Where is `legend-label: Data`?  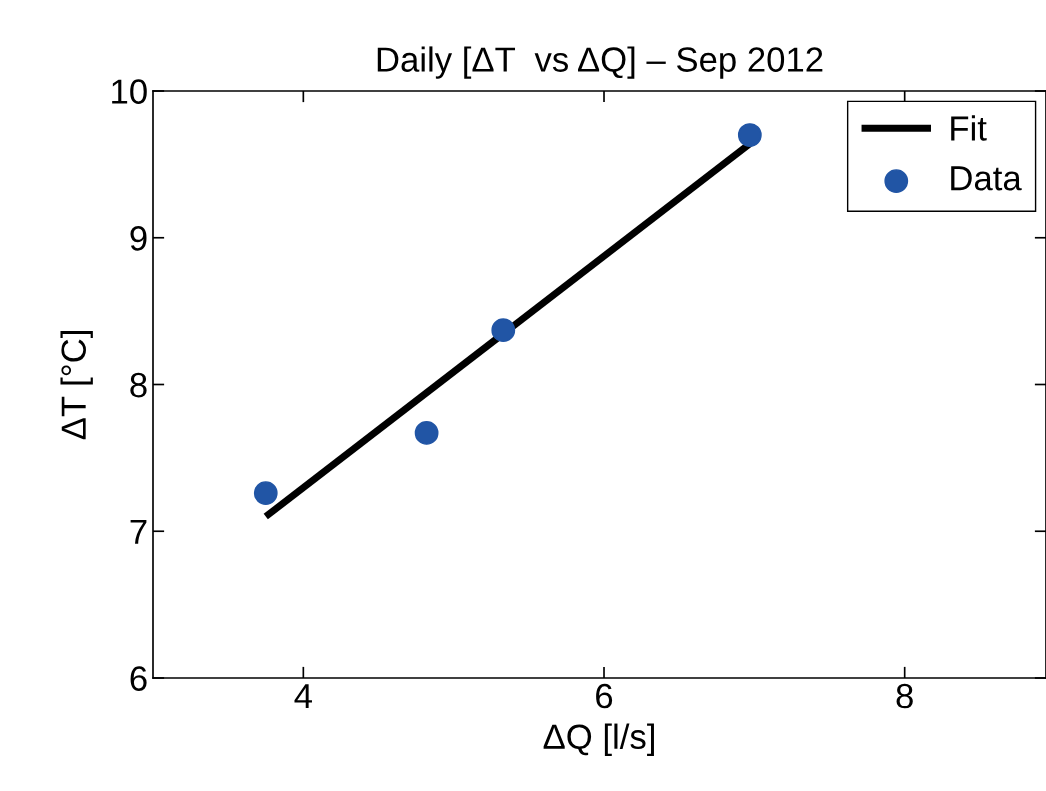
legend-label: Data is located at coordinates (986, 178).